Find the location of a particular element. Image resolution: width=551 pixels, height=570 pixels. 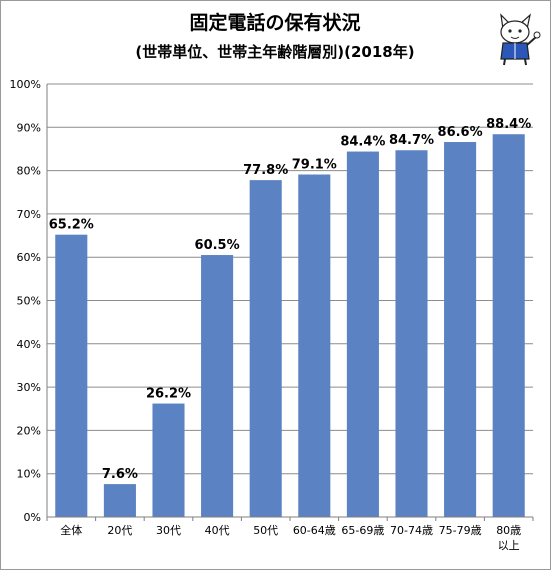

x-tick-label: 30代 is located at coordinates (168, 530).